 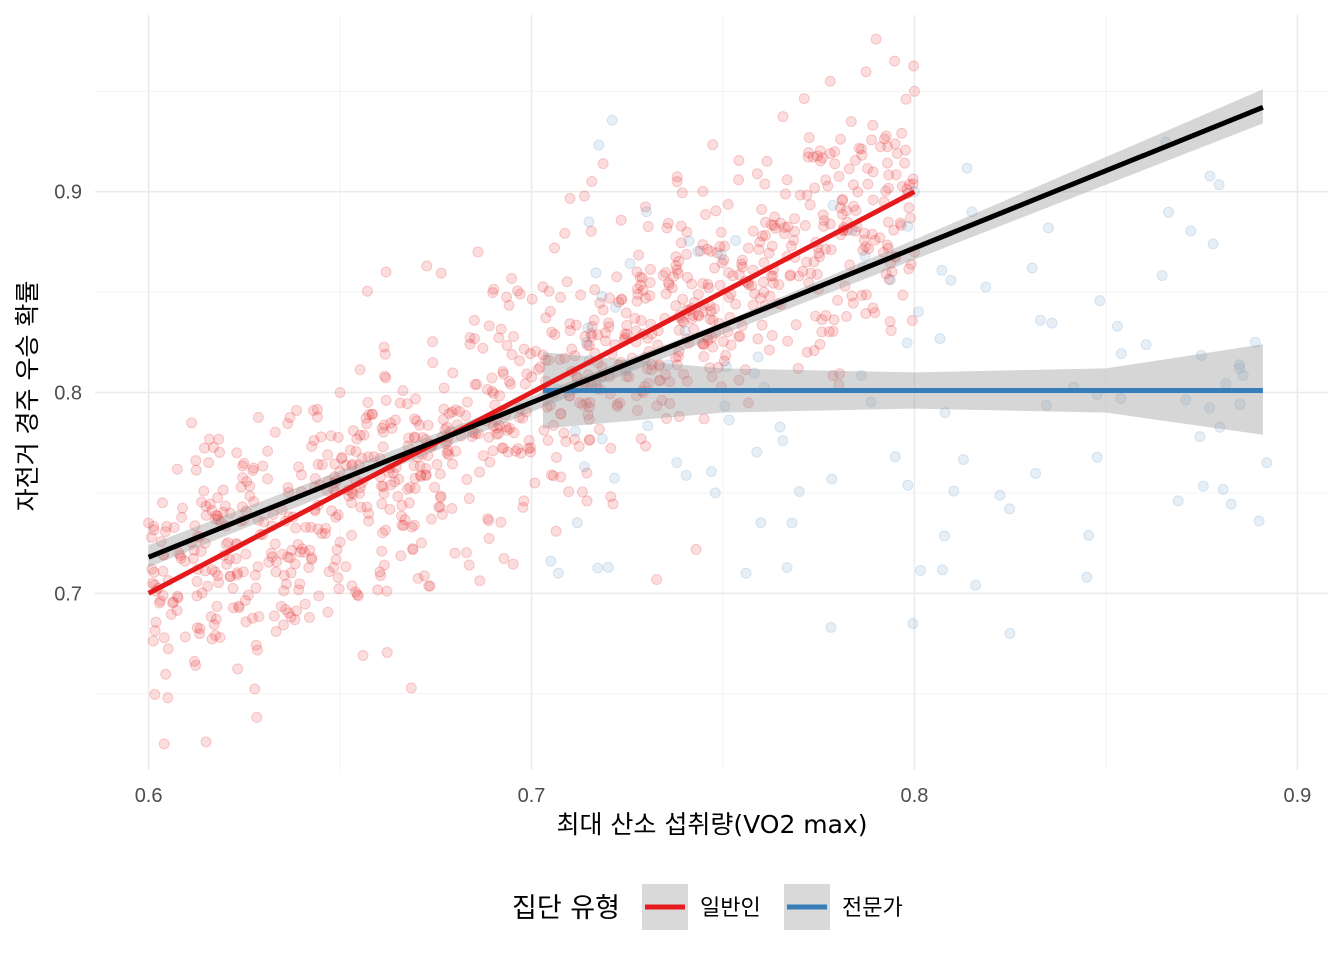 What do you see at coordinates (68, 193) in the screenshot?
I see `y-tick-label: 0.9` at bounding box center [68, 193].